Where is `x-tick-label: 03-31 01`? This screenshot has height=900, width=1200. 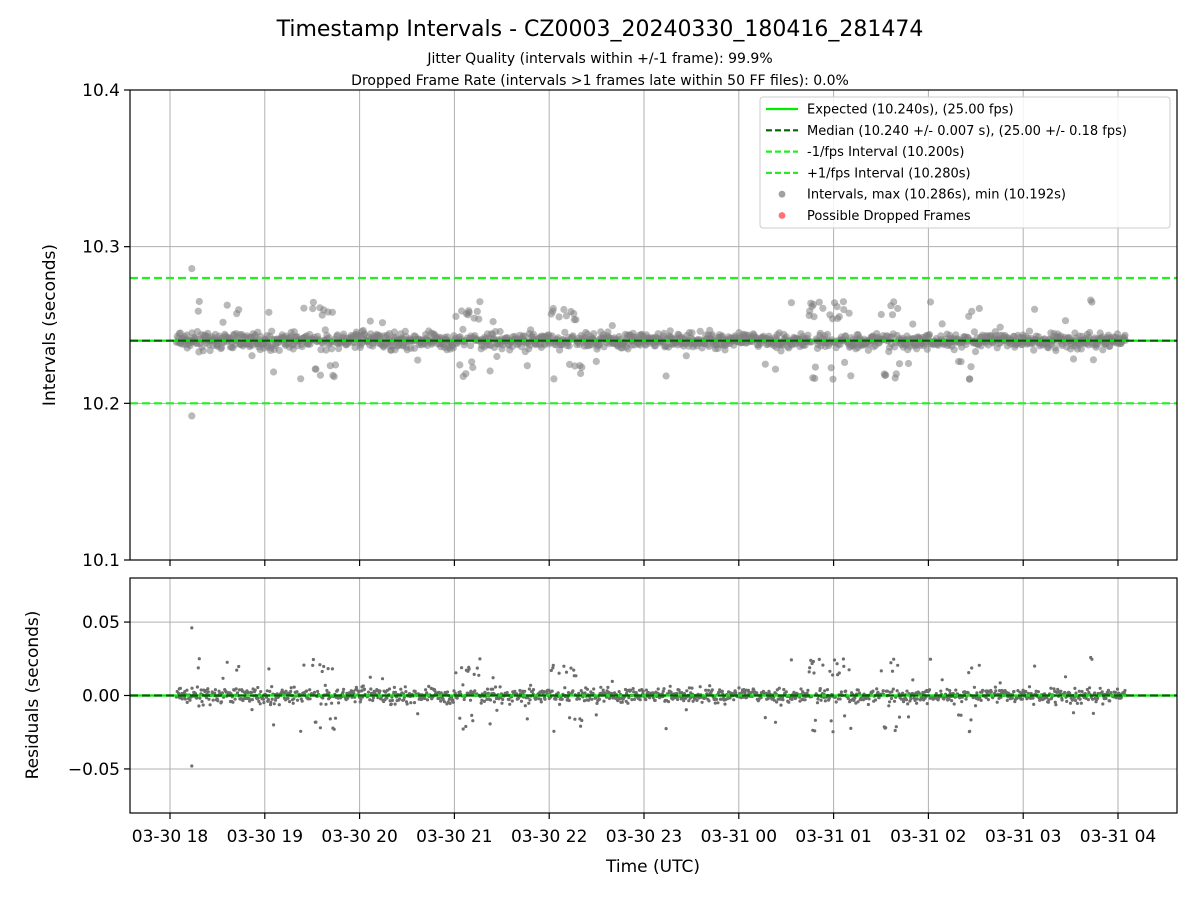 x-tick-label: 03-31 01 is located at coordinates (833, 837).